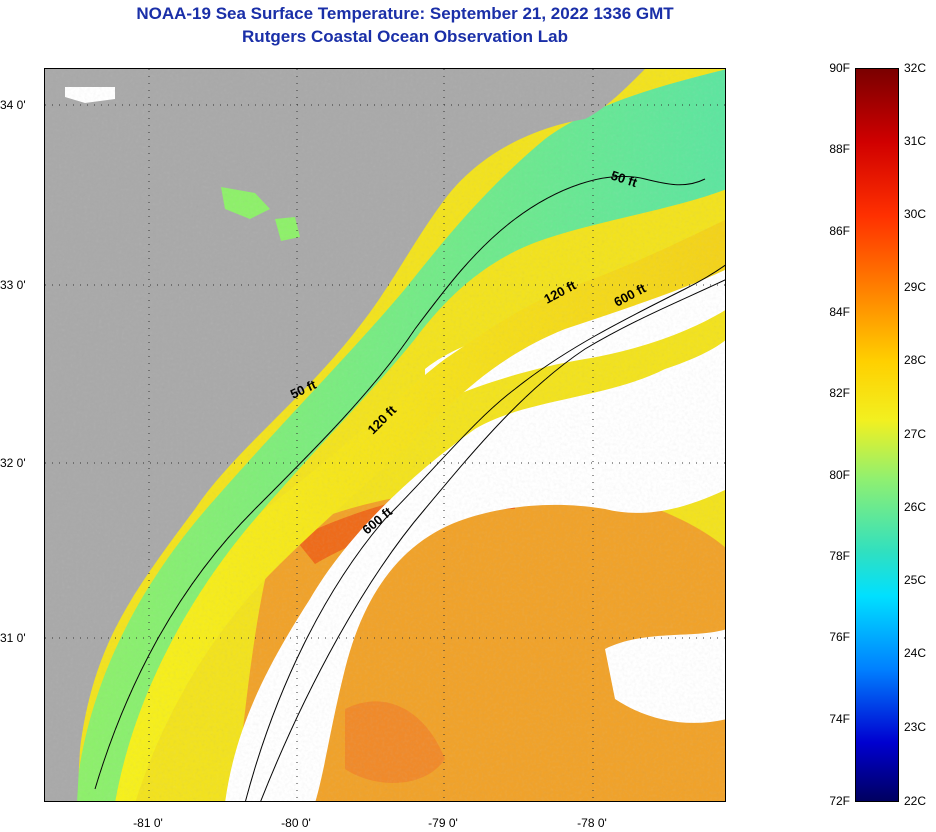 Image resolution: width=936 pixels, height=832 pixels. What do you see at coordinates (839, 801) in the screenshot?
I see `cb-f-72: 72F` at bounding box center [839, 801].